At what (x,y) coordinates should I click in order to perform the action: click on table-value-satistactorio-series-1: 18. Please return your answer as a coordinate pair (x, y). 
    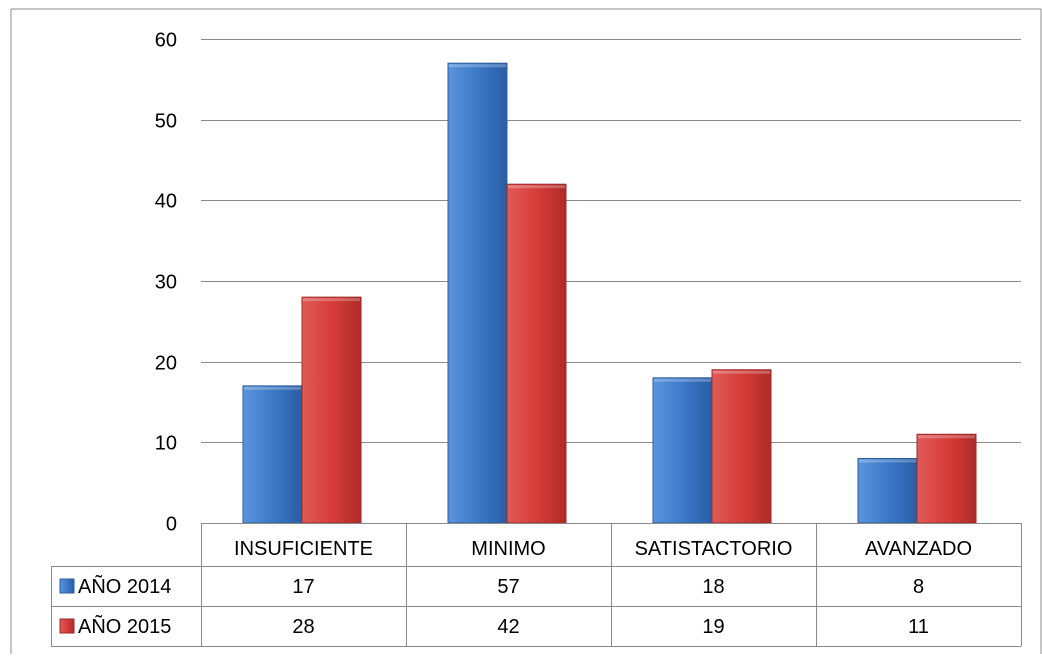
    Looking at the image, I should click on (713, 587).